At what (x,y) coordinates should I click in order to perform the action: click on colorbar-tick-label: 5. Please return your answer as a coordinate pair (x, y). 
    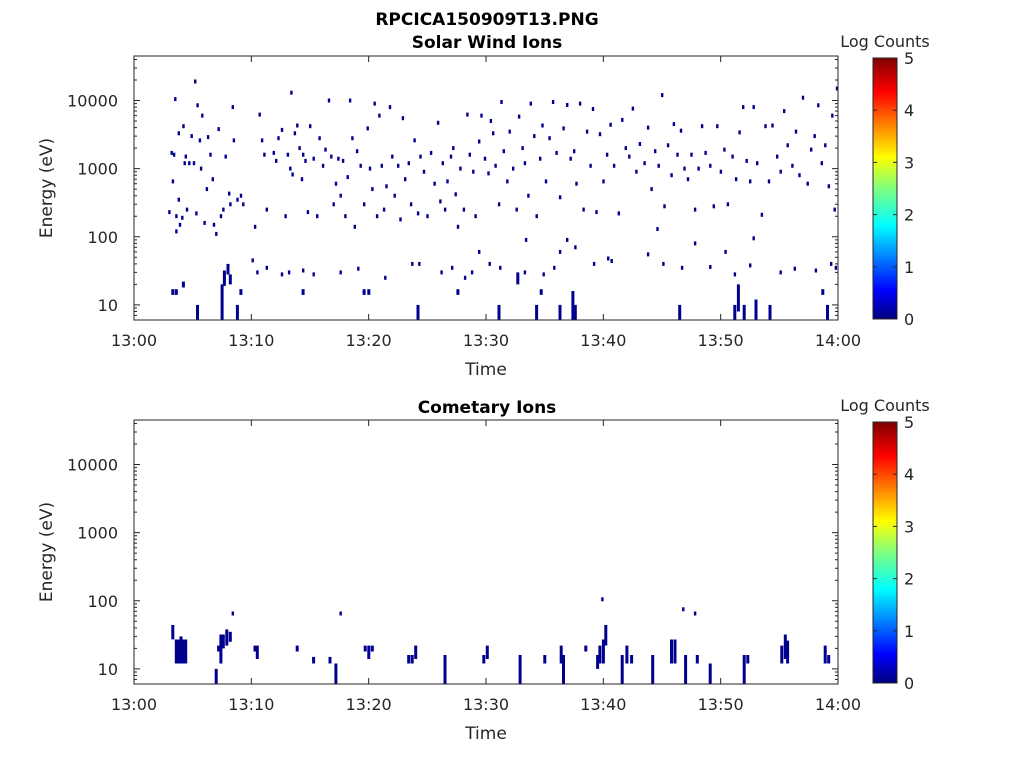
    Looking at the image, I should click on (909, 58).